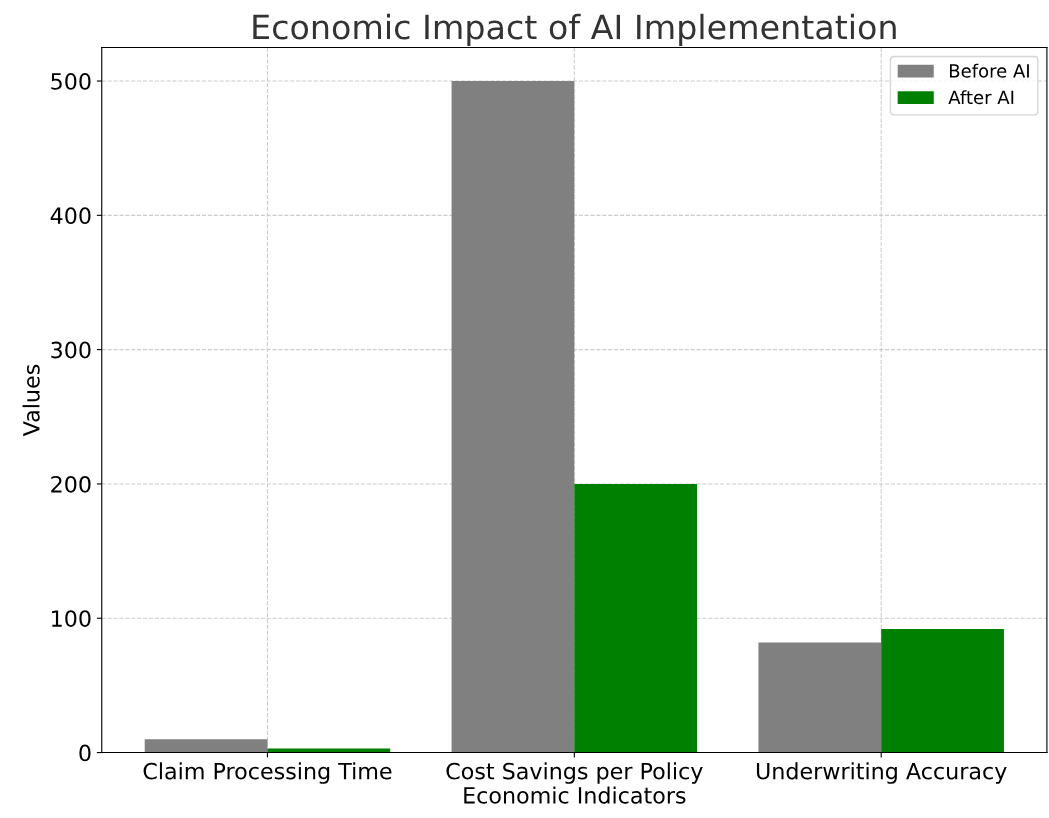  Describe the element at coordinates (31, 400) in the screenshot. I see `y-axis-title: Values` at that location.